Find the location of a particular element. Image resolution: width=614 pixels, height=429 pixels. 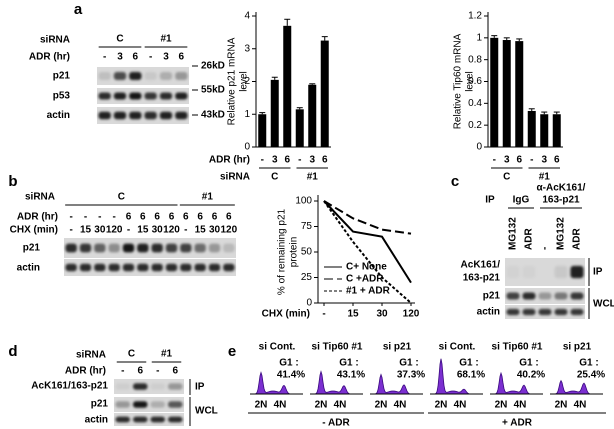

group-axis-label: siRNA is located at coordinates (235, 177).